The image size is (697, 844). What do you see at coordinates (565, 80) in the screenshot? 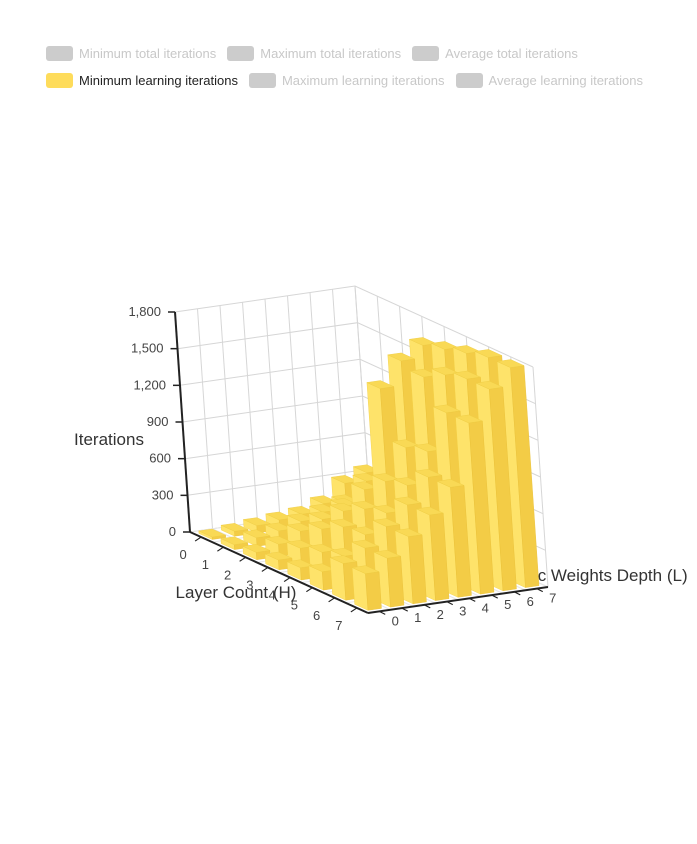
I see `legend-label: Average learning iterations` at bounding box center [565, 80].